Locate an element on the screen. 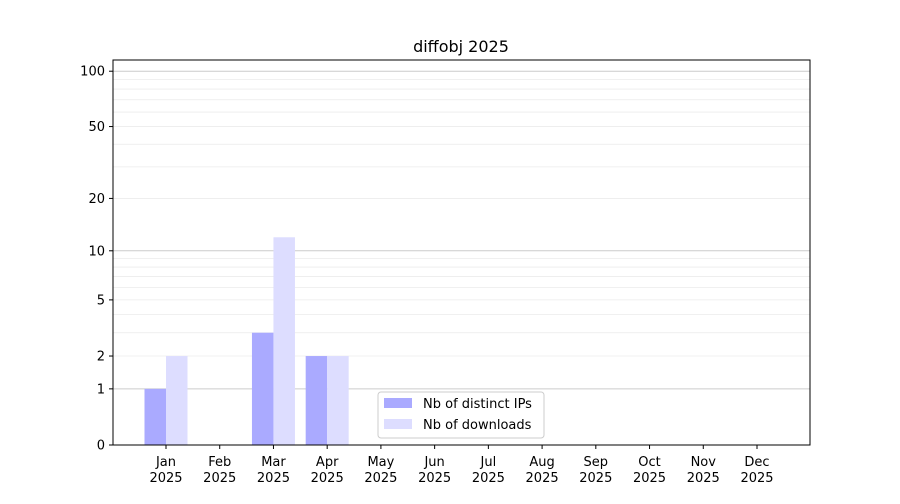  legend-box is located at coordinates (461, 415).